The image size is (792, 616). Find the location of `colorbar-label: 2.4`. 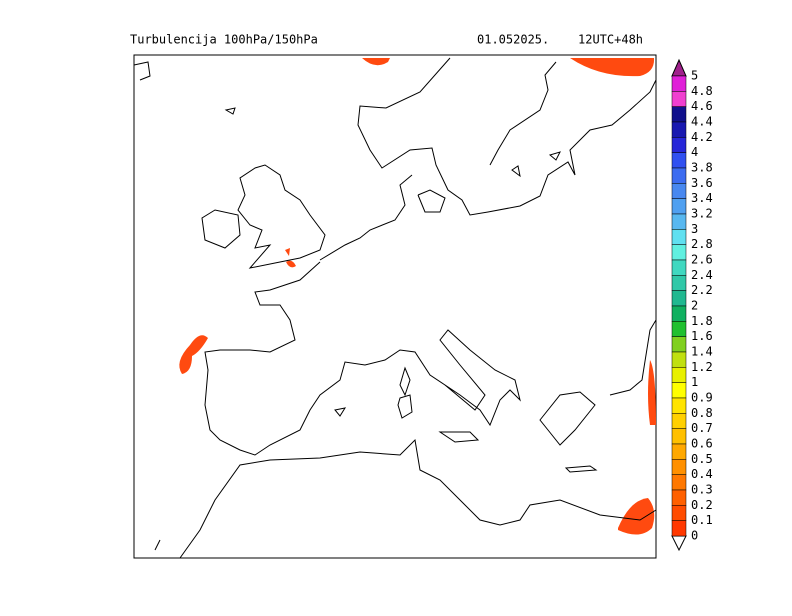

colorbar-label: 2.4 is located at coordinates (702, 275).